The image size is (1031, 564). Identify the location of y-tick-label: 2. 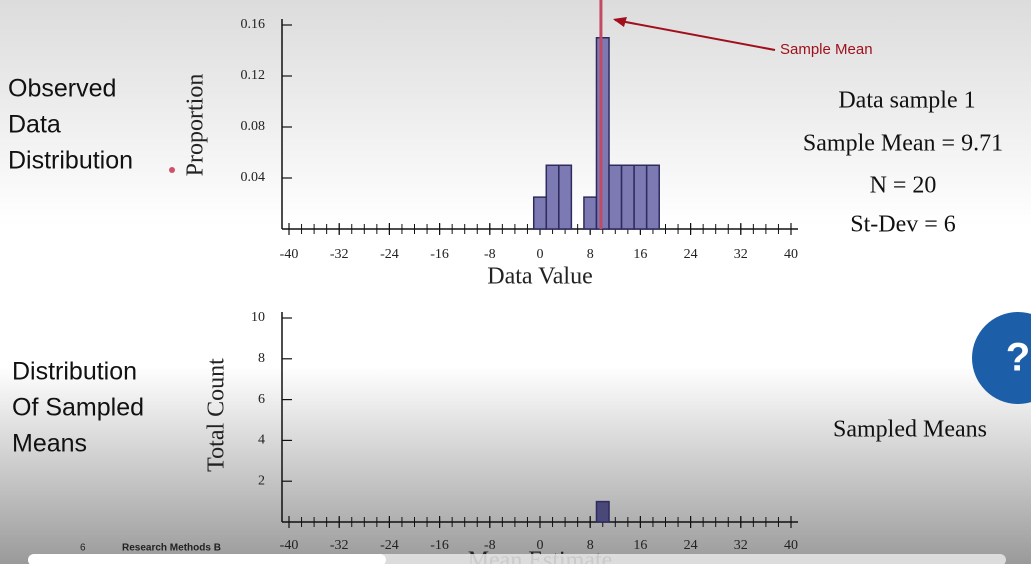
(261, 480).